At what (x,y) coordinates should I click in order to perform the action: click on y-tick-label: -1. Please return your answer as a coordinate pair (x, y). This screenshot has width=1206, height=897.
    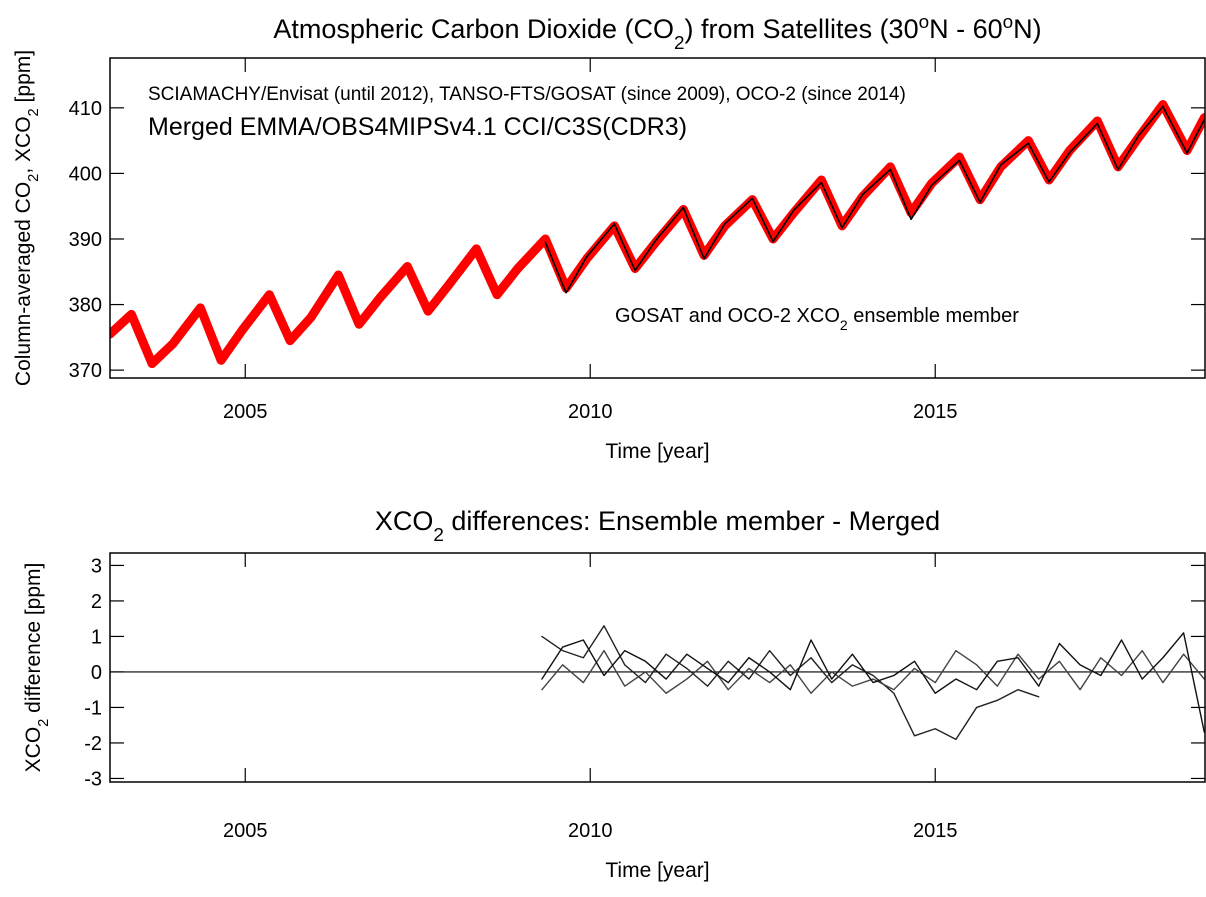
    Looking at the image, I should click on (93, 708).